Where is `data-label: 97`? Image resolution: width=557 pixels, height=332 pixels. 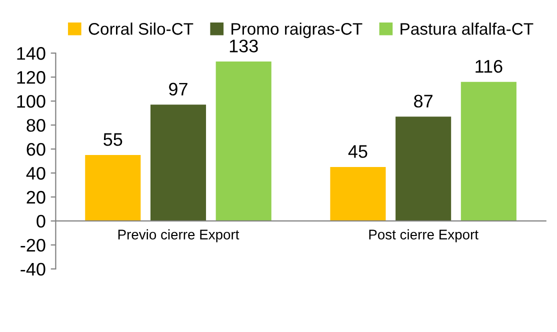 data-label: 97 is located at coordinates (178, 89).